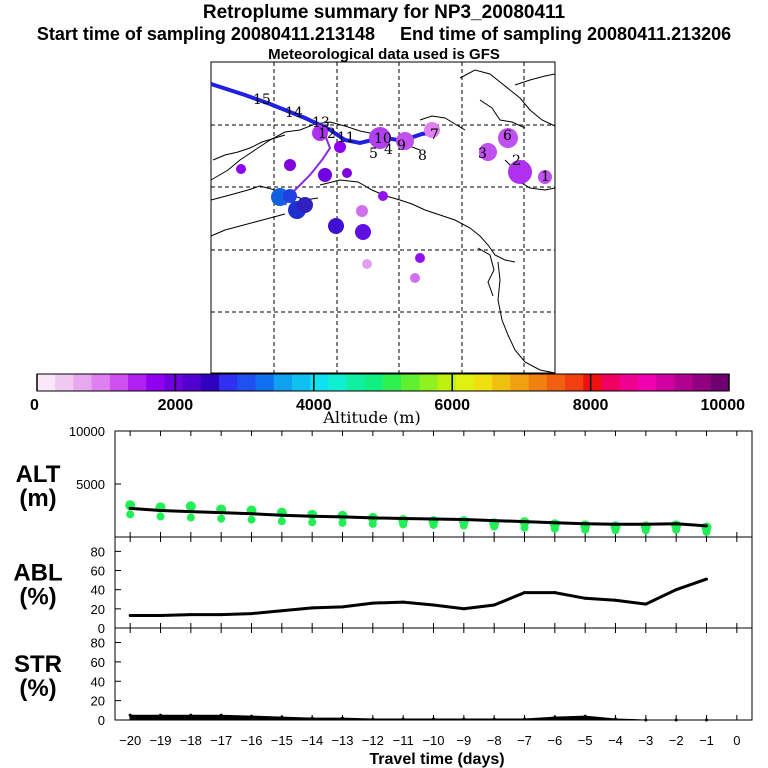  What do you see at coordinates (282, 740) in the screenshot?
I see `x-tick-label: −15` at bounding box center [282, 740].